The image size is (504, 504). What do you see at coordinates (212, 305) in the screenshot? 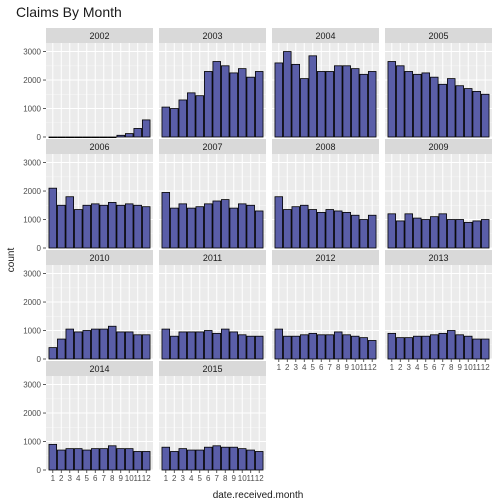
I see `facet-panel-2011: 2011` at bounding box center [212, 305].